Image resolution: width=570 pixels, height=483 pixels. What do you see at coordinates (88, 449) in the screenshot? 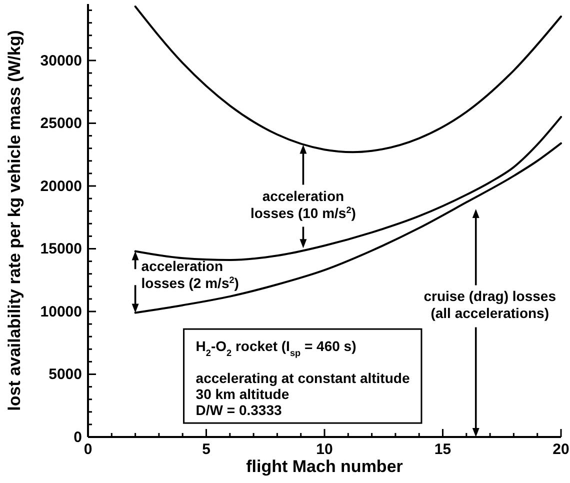
I see `x-tick-label: 0` at bounding box center [88, 449].